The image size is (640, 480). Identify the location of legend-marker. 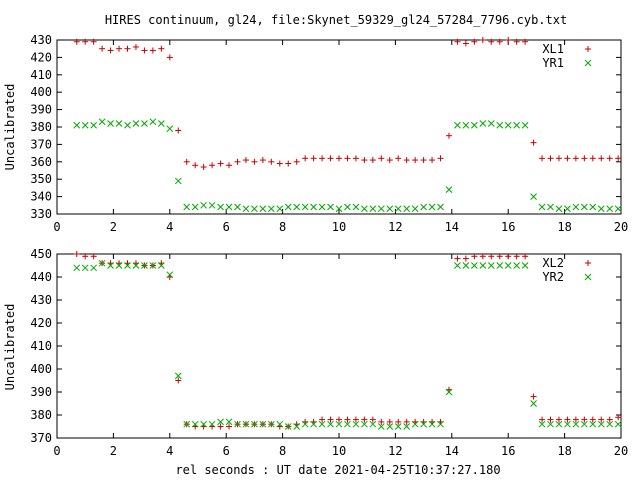
(588, 63).